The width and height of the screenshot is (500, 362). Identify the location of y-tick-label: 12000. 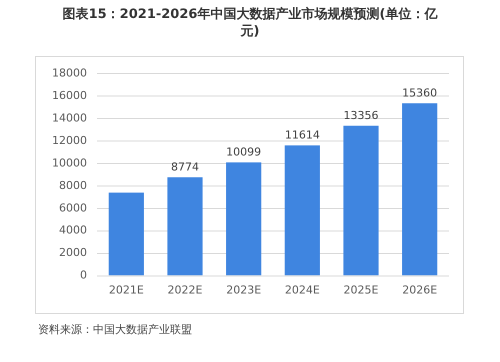
(69, 140).